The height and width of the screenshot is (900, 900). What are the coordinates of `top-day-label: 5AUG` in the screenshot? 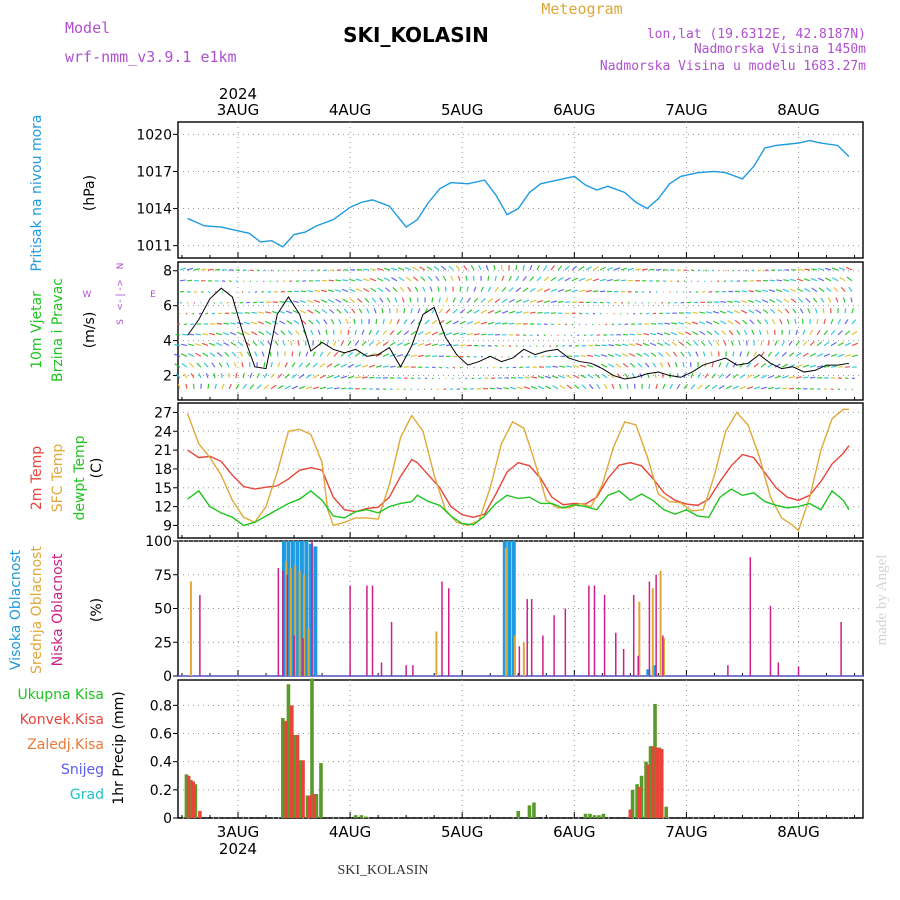 It's located at (462, 110).